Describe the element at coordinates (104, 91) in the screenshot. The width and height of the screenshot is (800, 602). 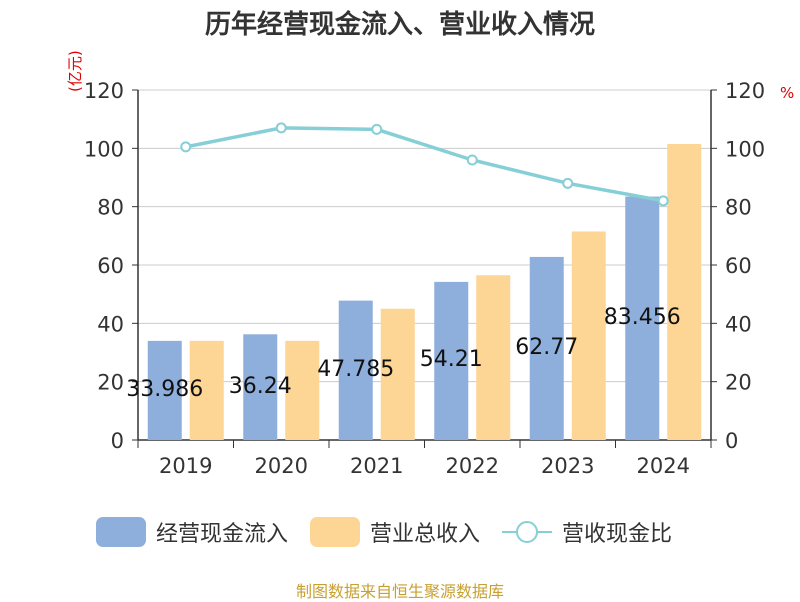
I see `left-tick-label: 120` at that location.